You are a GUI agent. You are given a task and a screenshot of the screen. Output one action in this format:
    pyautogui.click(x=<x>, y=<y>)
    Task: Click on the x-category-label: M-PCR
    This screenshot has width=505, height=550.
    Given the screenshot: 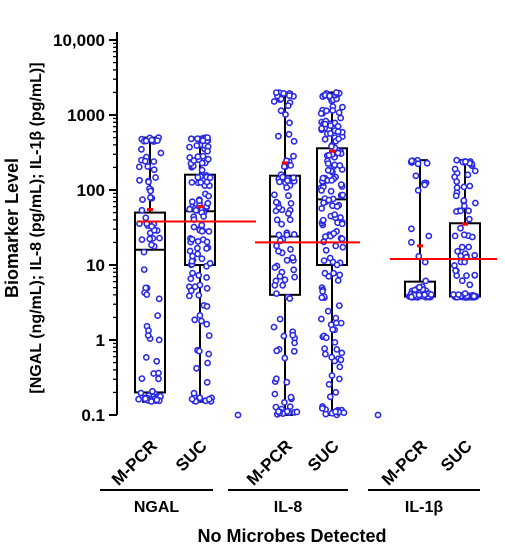 What is the action you would take?
    pyautogui.click(x=134, y=462)
    